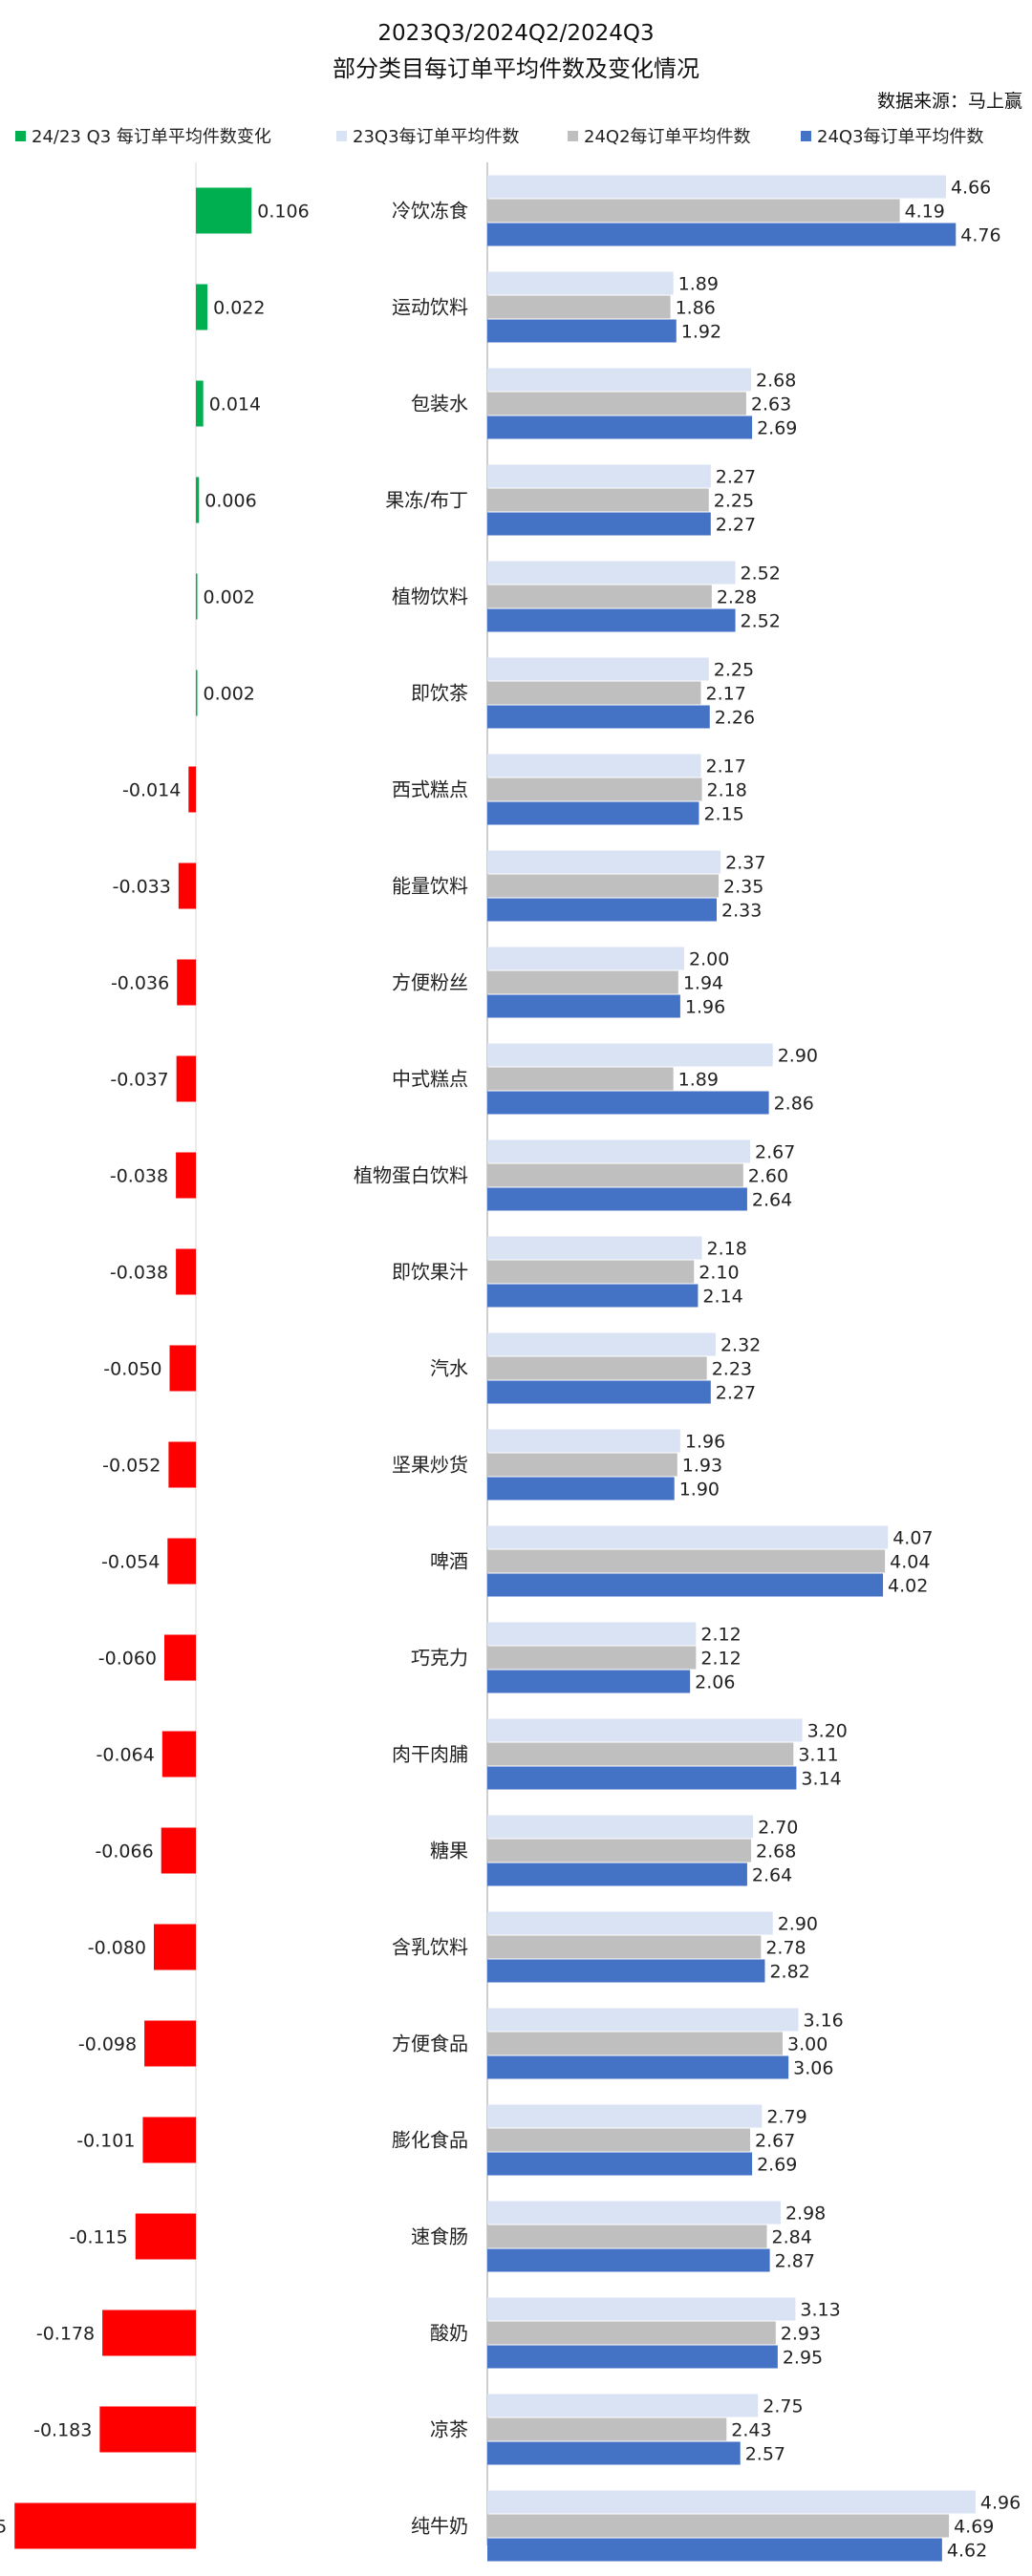 The image size is (1032, 2576). Describe the element at coordinates (705, 1442) in the screenshot. I see `value-label: 1.96` at that location.